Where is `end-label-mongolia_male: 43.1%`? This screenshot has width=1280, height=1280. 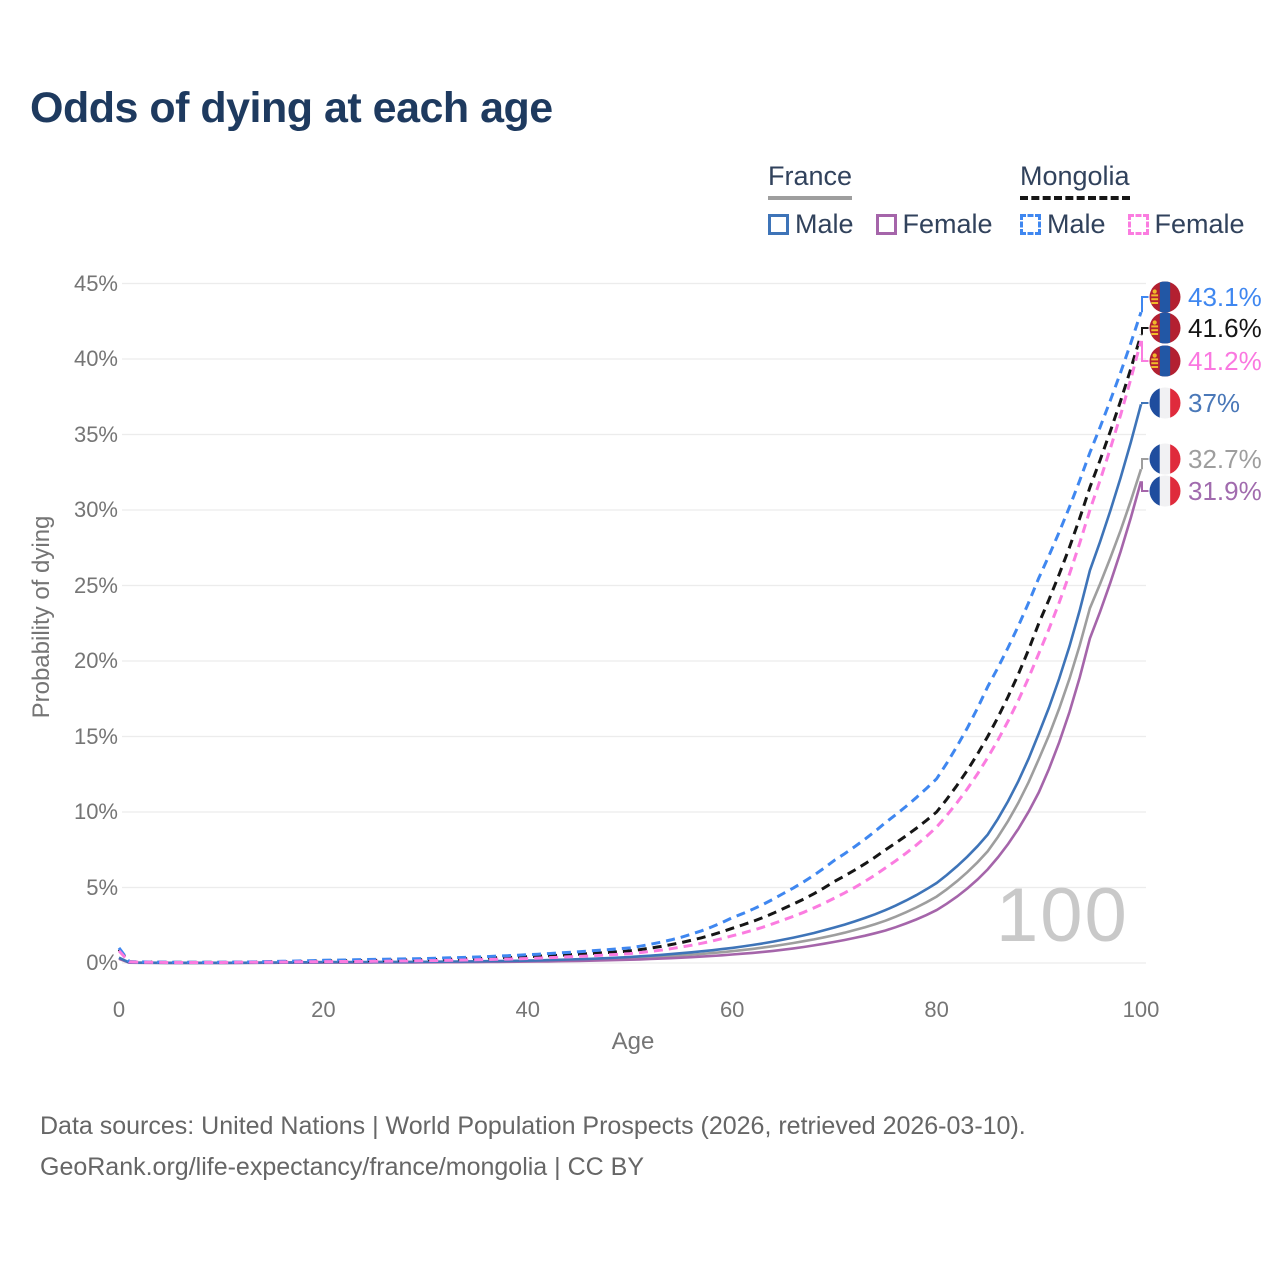
end-label-mongolia_male: 43.1% is located at coordinates (1225, 297).